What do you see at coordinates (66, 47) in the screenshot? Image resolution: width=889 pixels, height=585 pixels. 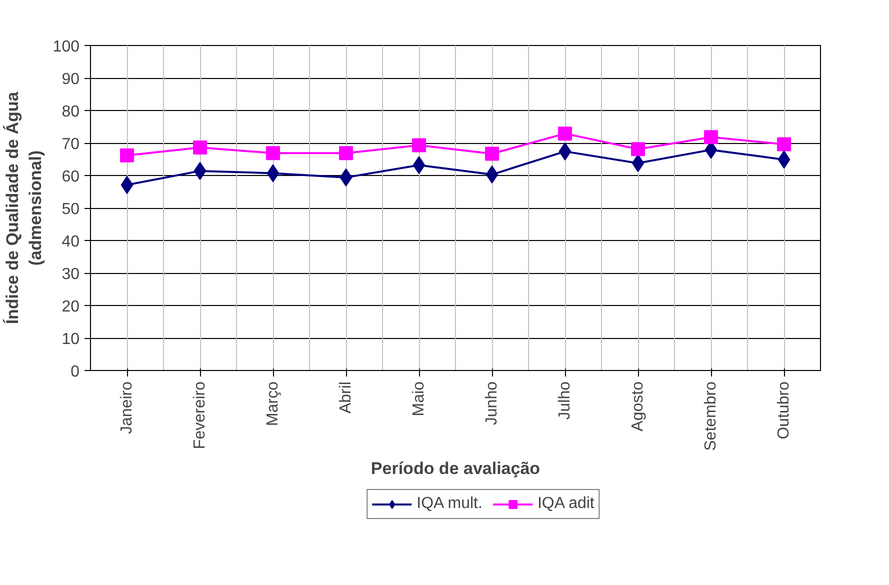 I see `y-tick-label: 100` at bounding box center [66, 47].